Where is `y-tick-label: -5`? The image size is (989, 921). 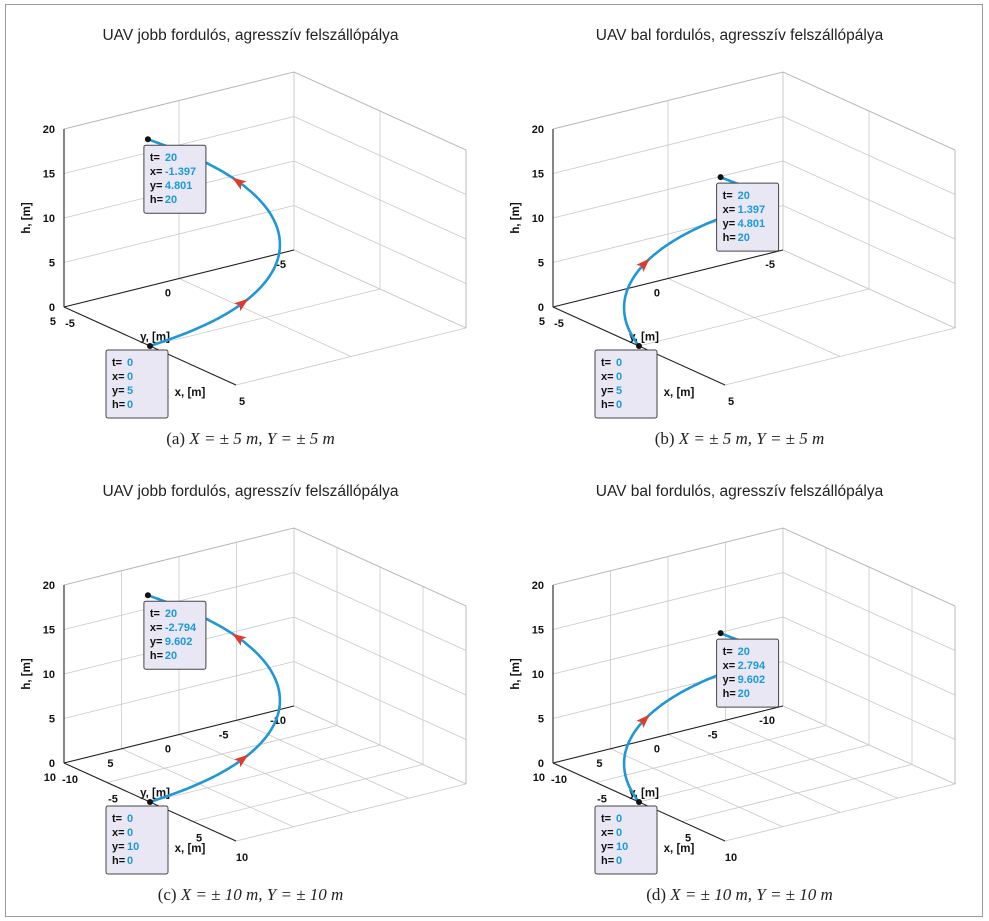
y-tick-label: -5 is located at coordinates (770, 265).